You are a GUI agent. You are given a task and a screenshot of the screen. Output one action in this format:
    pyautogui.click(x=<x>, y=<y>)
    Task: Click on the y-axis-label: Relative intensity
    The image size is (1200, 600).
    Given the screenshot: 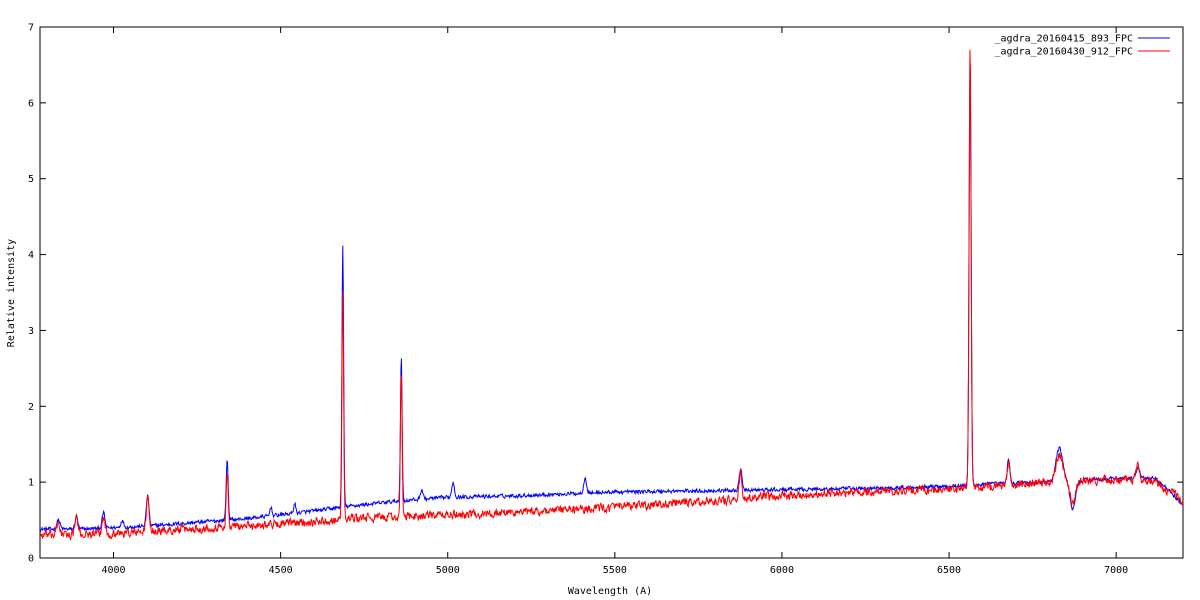 What is the action you would take?
    pyautogui.click(x=11, y=293)
    